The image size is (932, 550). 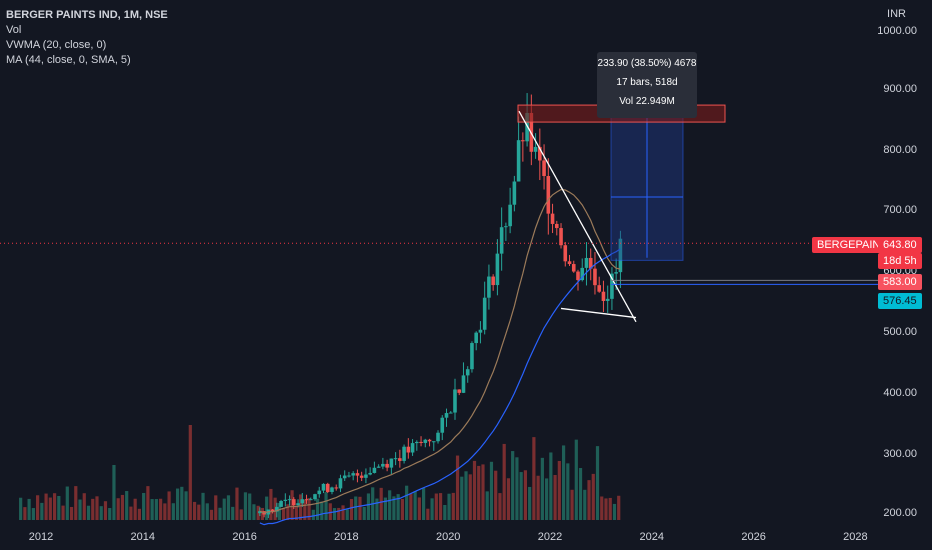 I want to click on x-tick-label: 2028, so click(x=855, y=537).